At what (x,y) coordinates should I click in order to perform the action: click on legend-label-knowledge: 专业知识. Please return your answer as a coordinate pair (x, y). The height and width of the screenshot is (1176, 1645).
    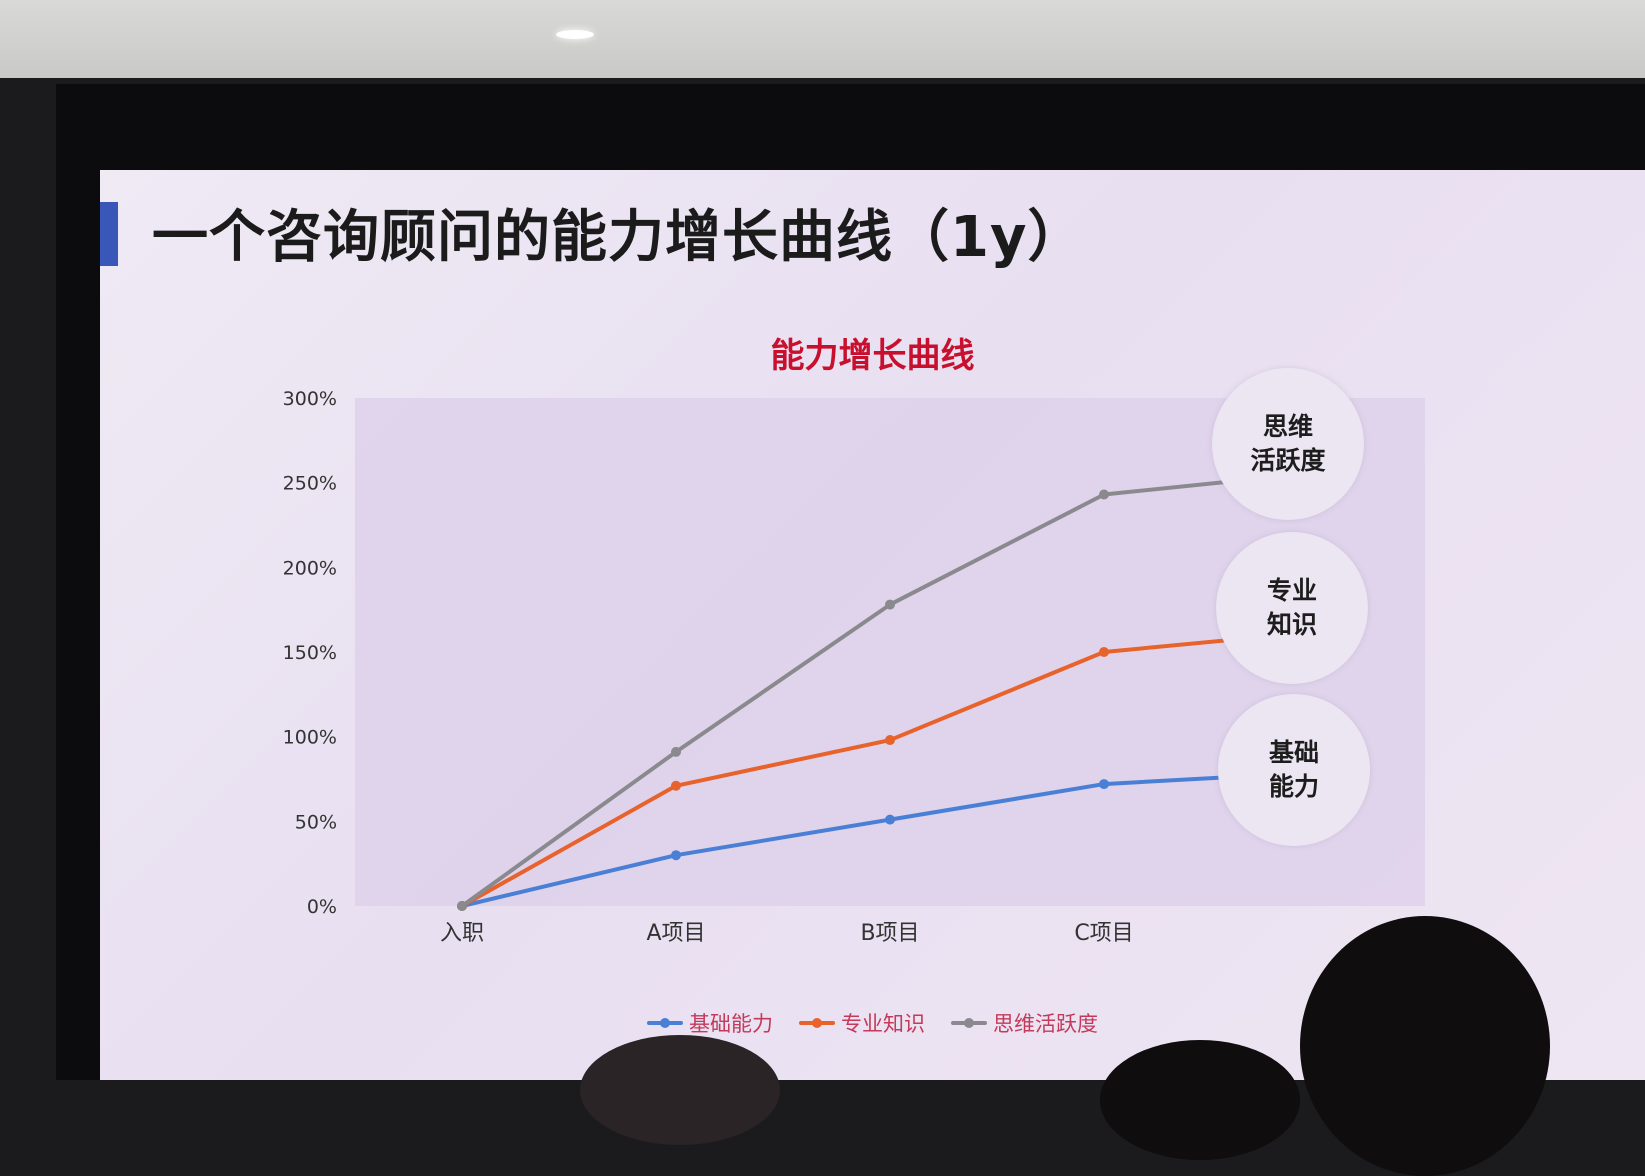
    Looking at the image, I should click on (883, 1024).